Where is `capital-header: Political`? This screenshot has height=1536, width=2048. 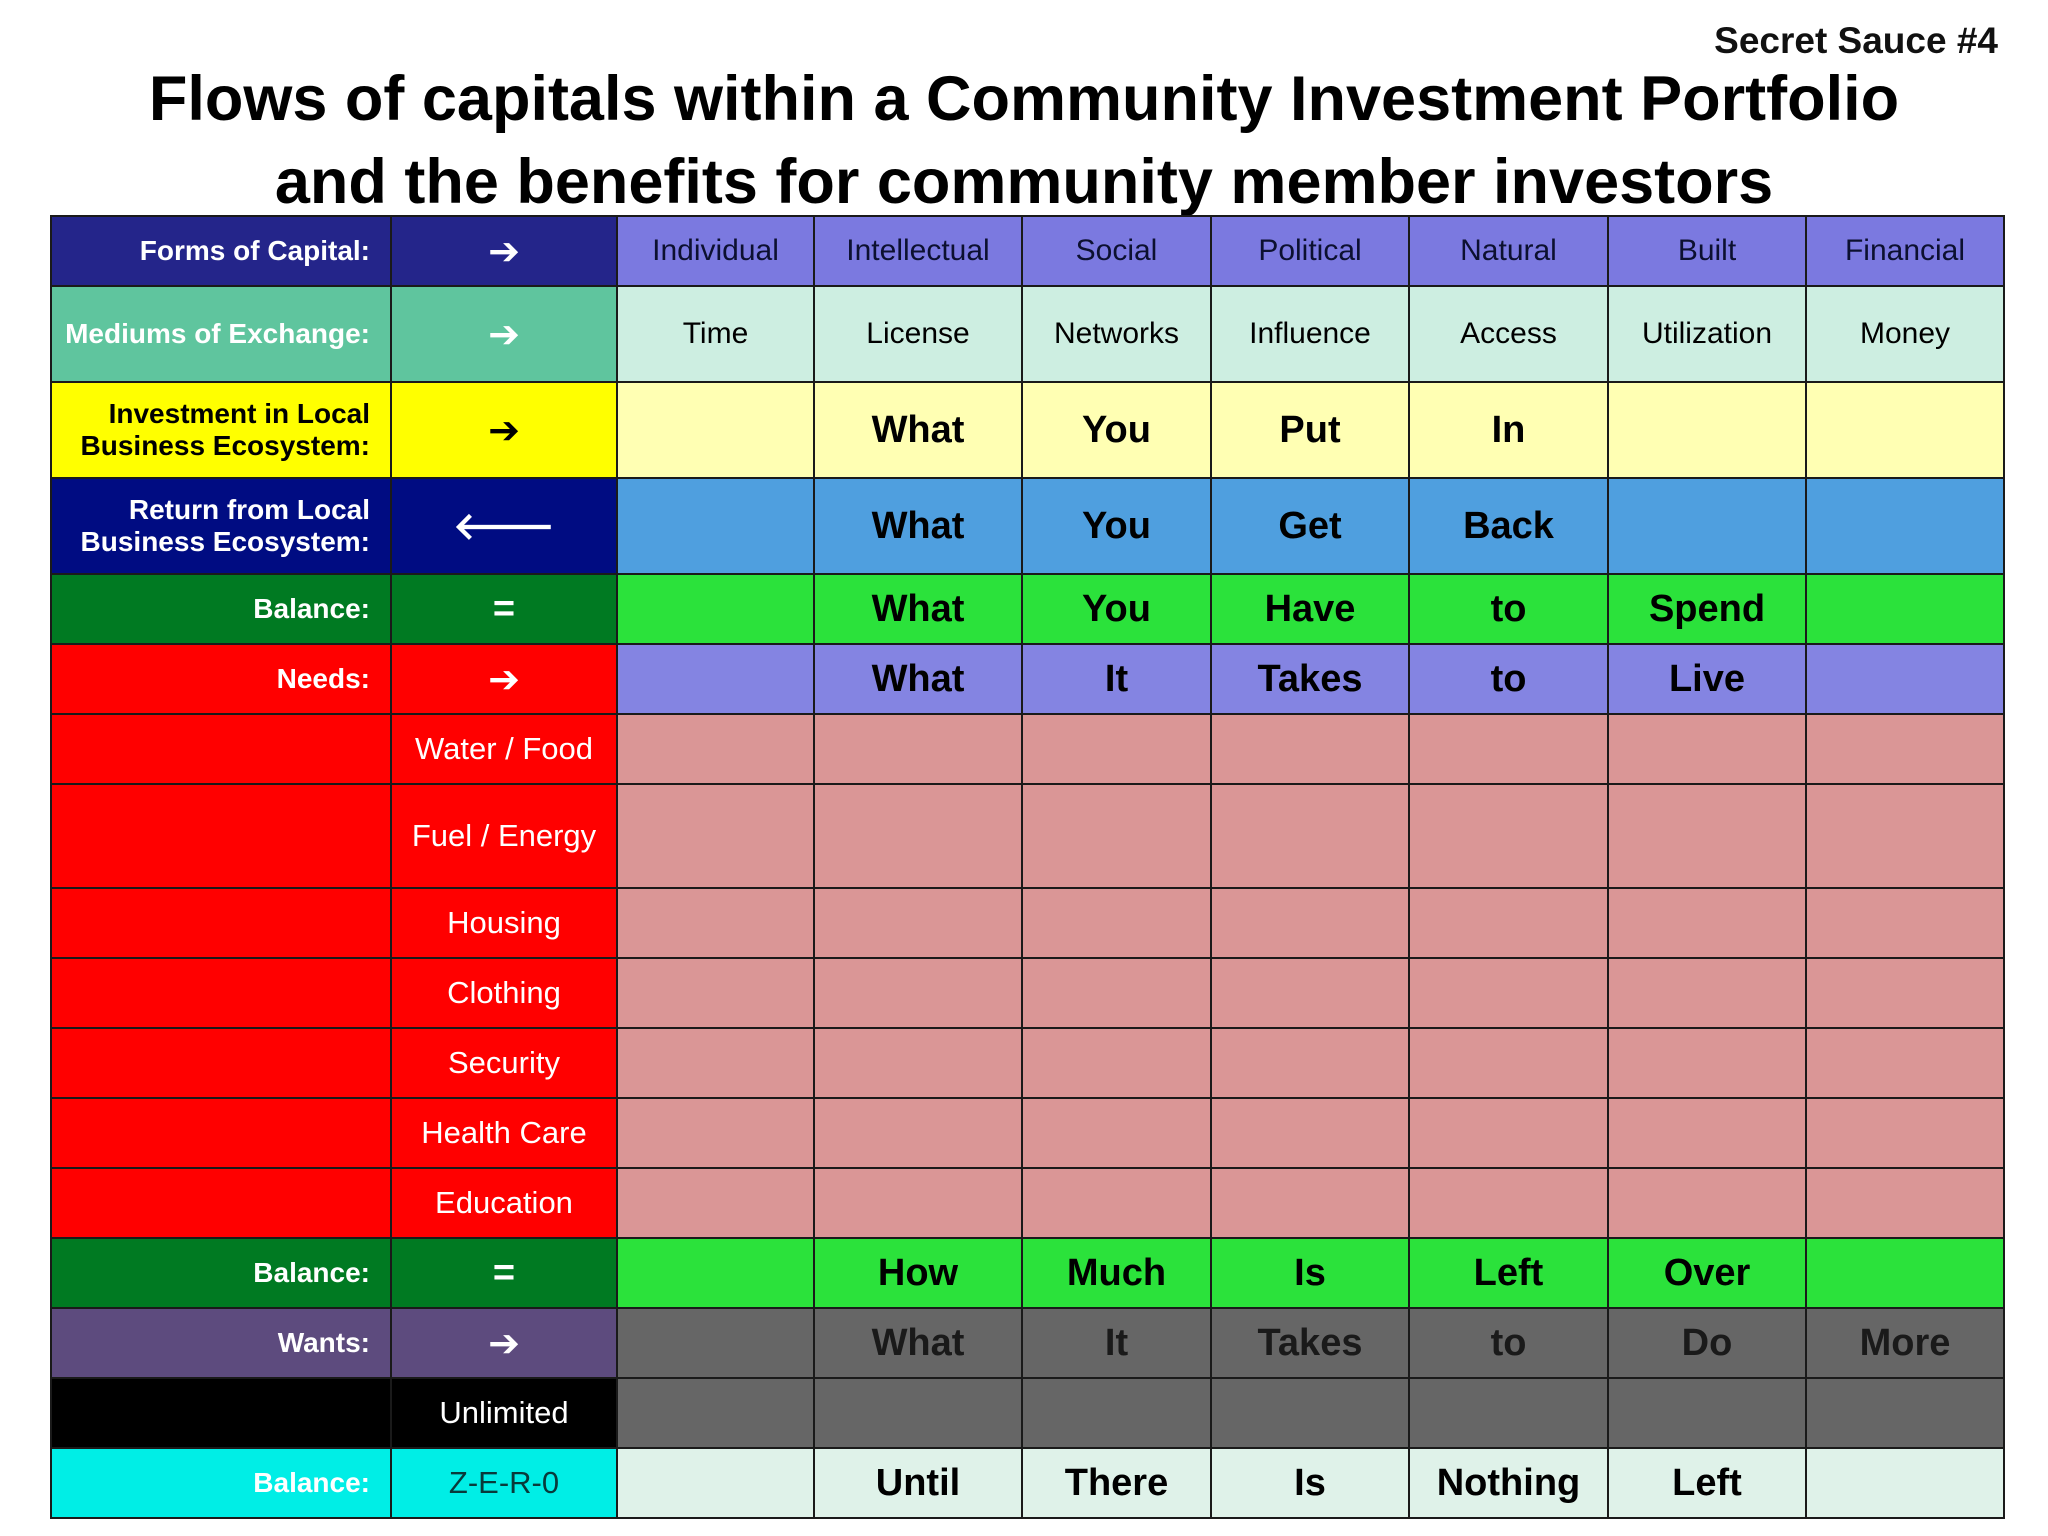 capital-header: Political is located at coordinates (1310, 251).